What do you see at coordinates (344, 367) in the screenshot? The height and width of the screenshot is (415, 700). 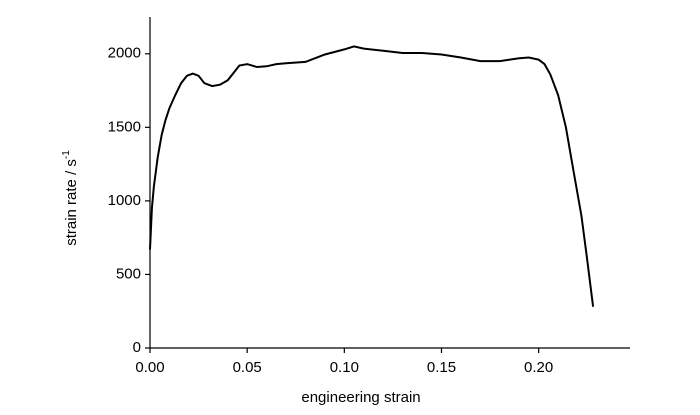 I see `x-tick-label: 0.10` at bounding box center [344, 367].